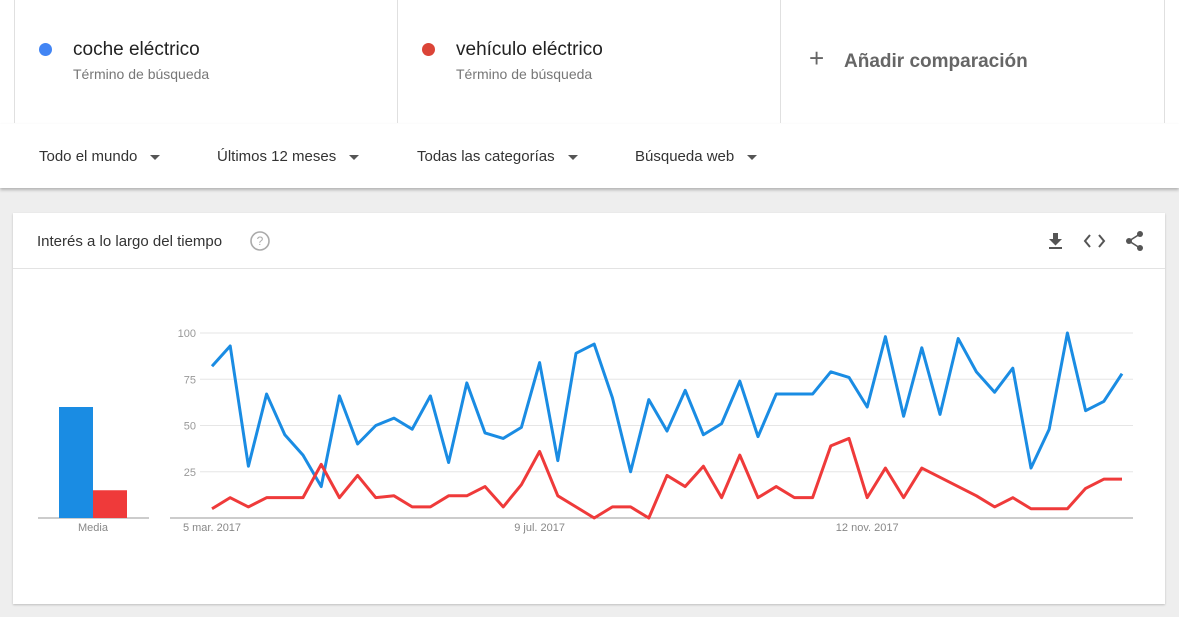 This screenshot has height=617, width=1179. I want to click on add-label: Añadir comparación, so click(936, 61).